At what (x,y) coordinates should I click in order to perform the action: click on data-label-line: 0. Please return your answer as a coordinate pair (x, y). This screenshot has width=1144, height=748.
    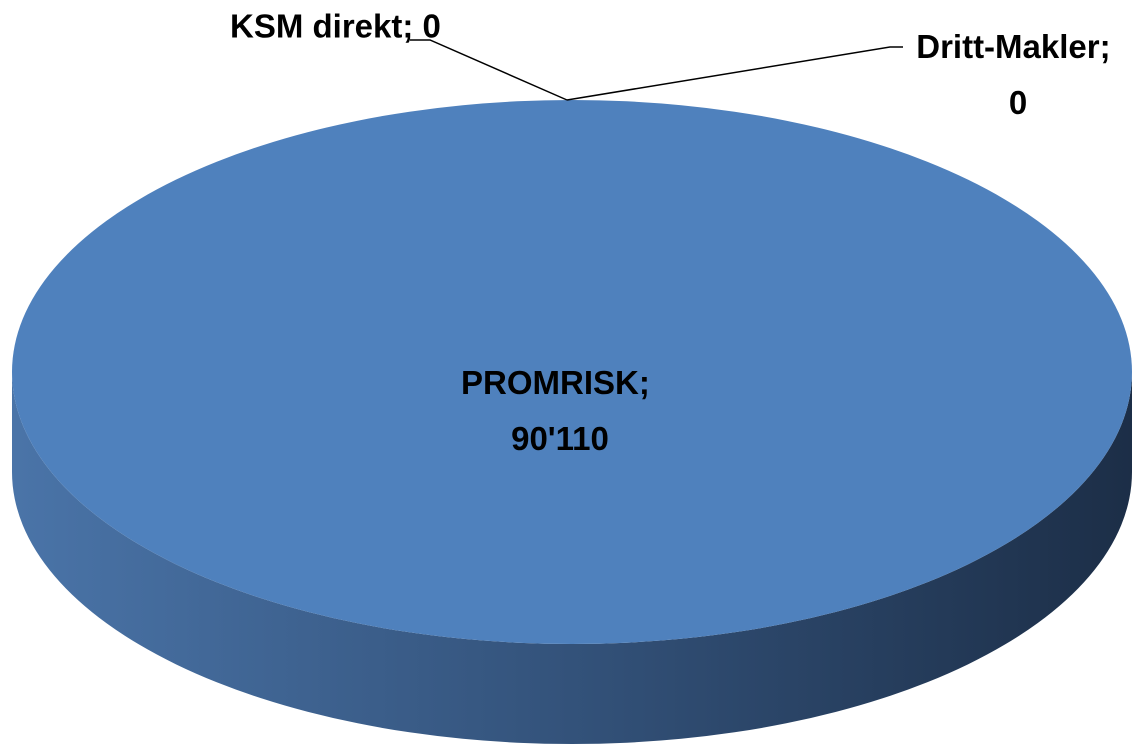
    Looking at the image, I should click on (1018, 102).